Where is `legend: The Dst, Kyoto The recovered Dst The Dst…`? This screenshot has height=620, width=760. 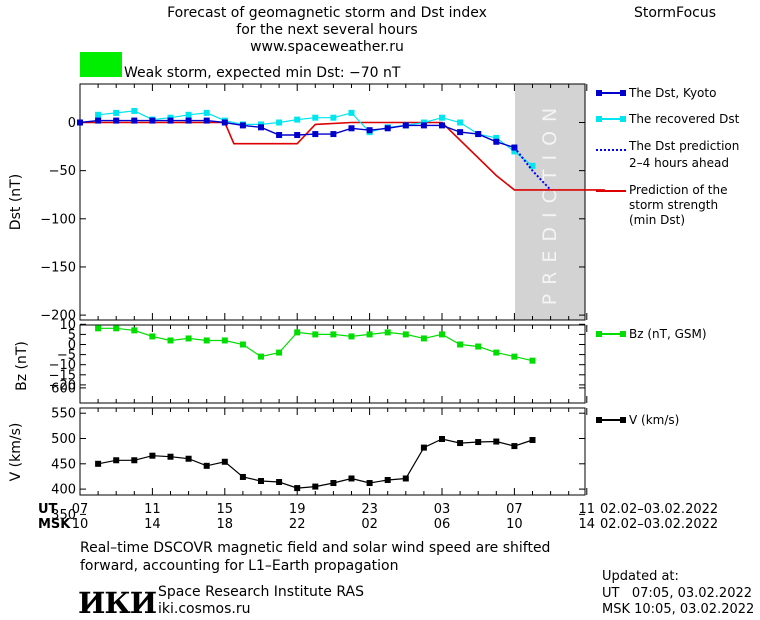 legend: The Dst, Kyoto The recovered Dst The Dst… is located at coordinates (668, 256).